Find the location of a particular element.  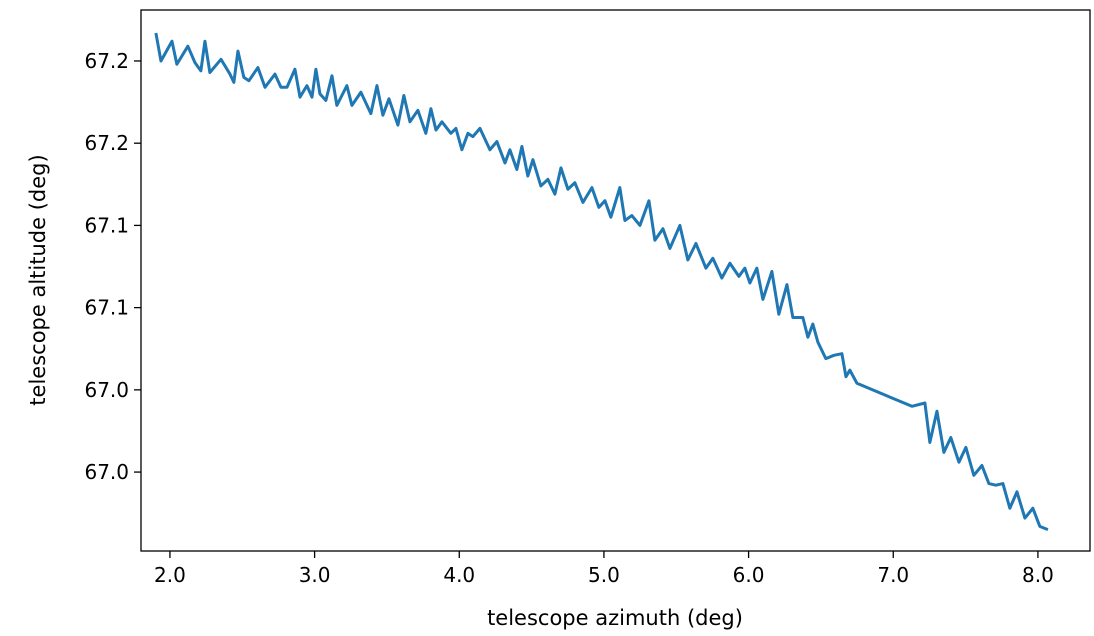

x-tick-label: 6.0 is located at coordinates (749, 575).